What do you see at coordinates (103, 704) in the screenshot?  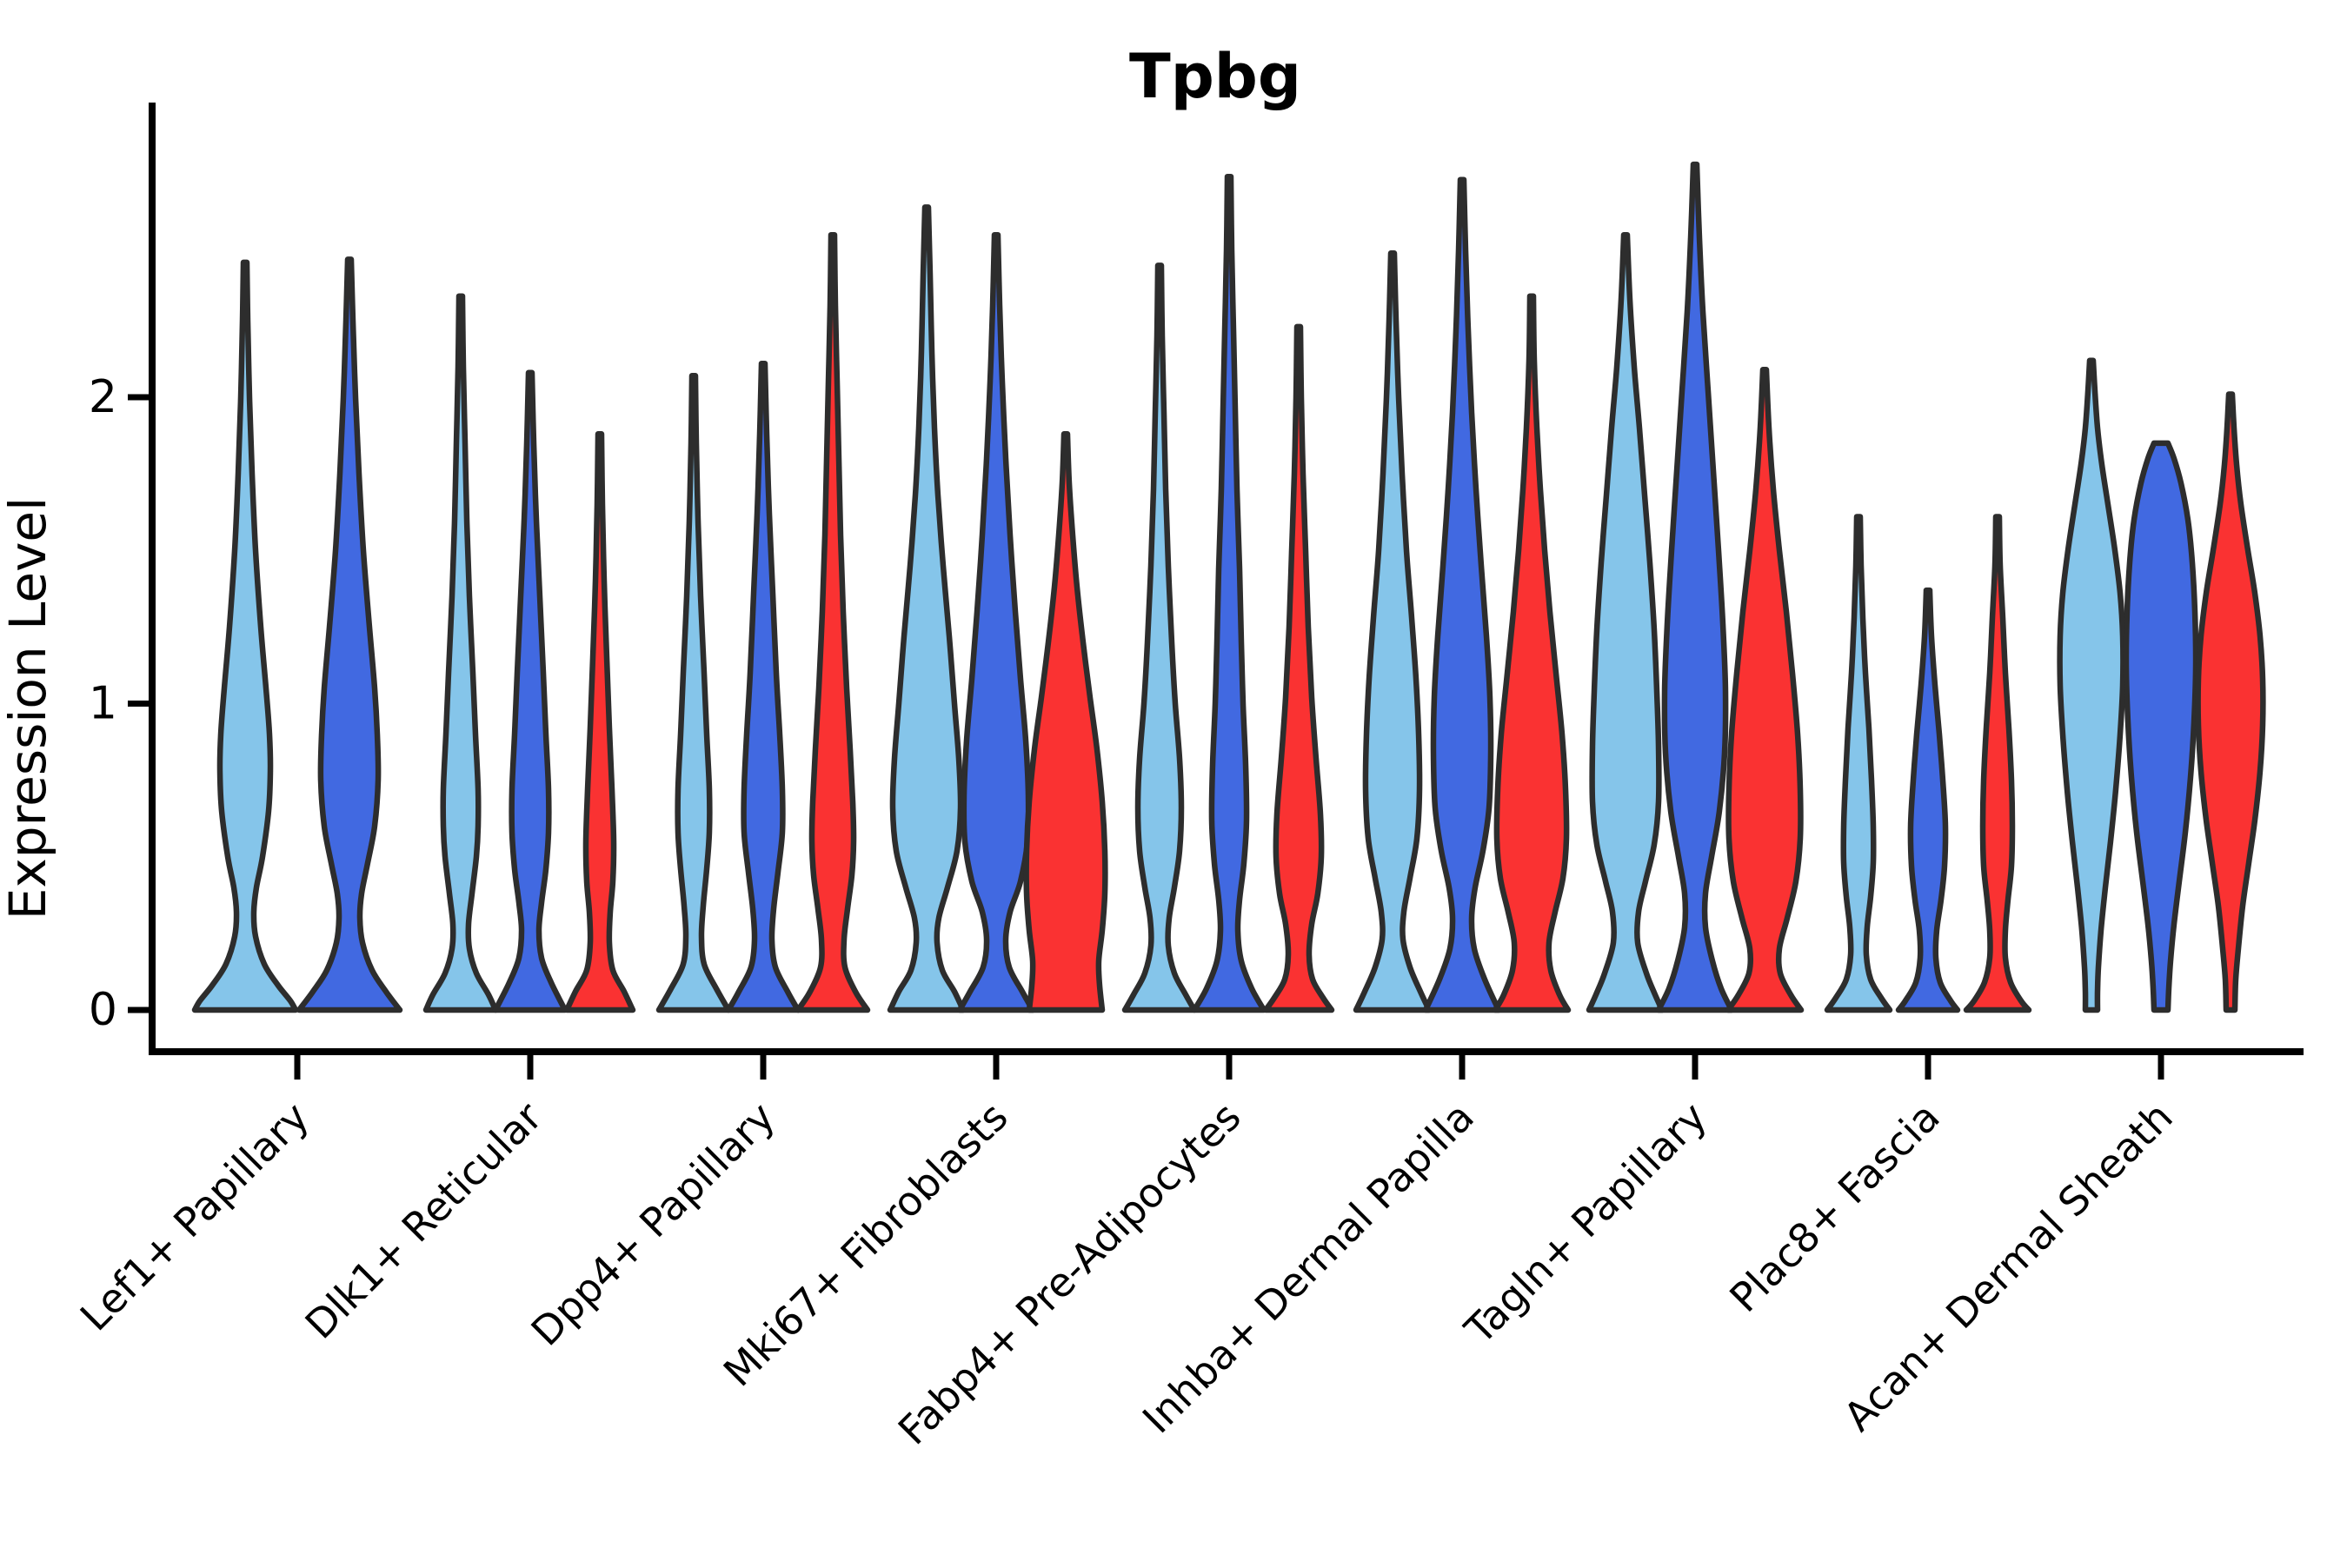 I see `y-tick-label: 1` at bounding box center [103, 704].